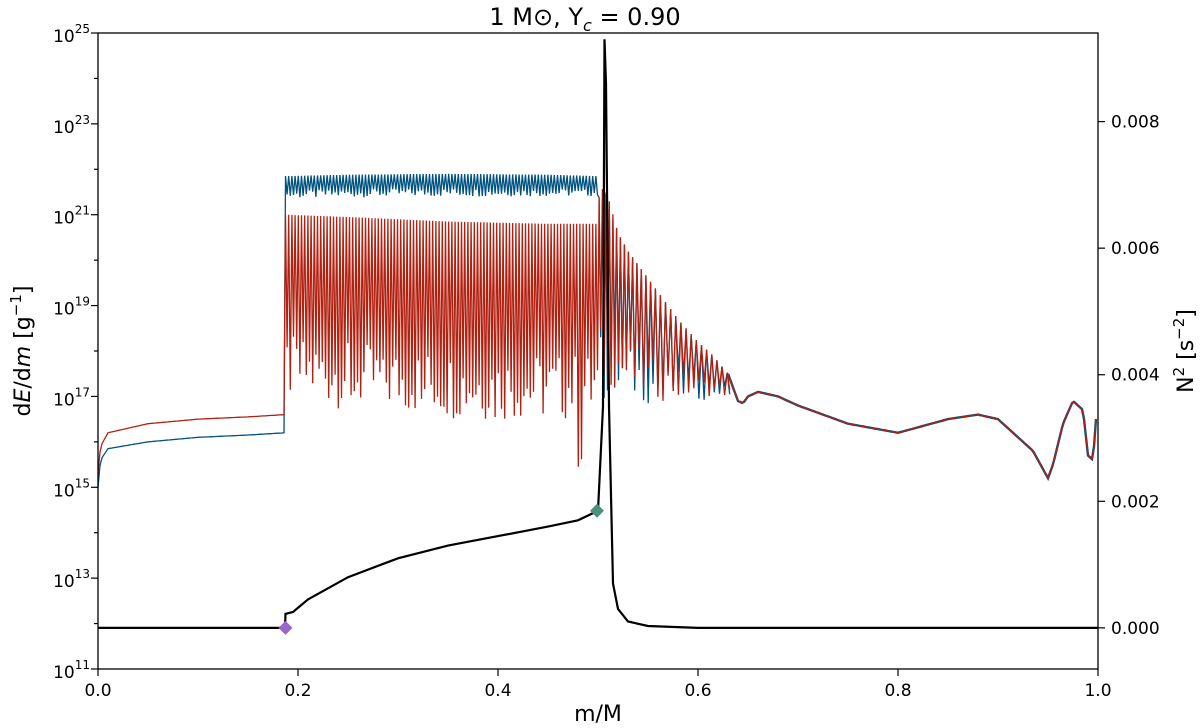 This screenshot has width=1200, height=728. I want to click on chart-title: 1 M⊙, Yc = 0.90, so click(584, 19).